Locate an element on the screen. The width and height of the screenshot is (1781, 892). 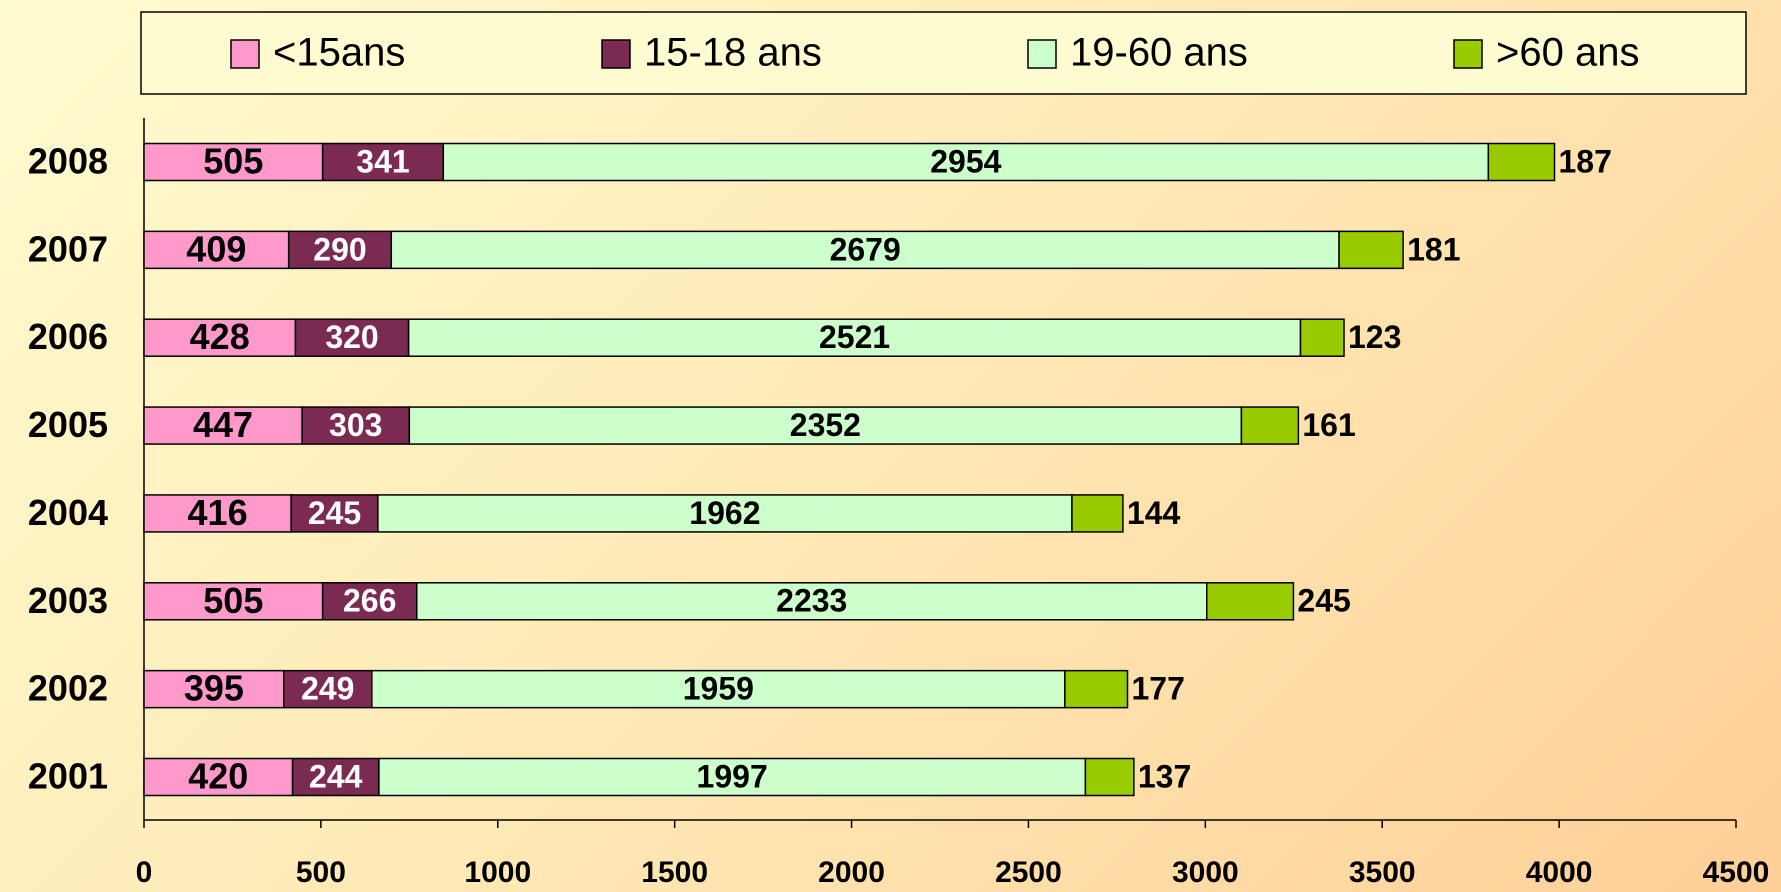
value-label: 416 is located at coordinates (218, 512).